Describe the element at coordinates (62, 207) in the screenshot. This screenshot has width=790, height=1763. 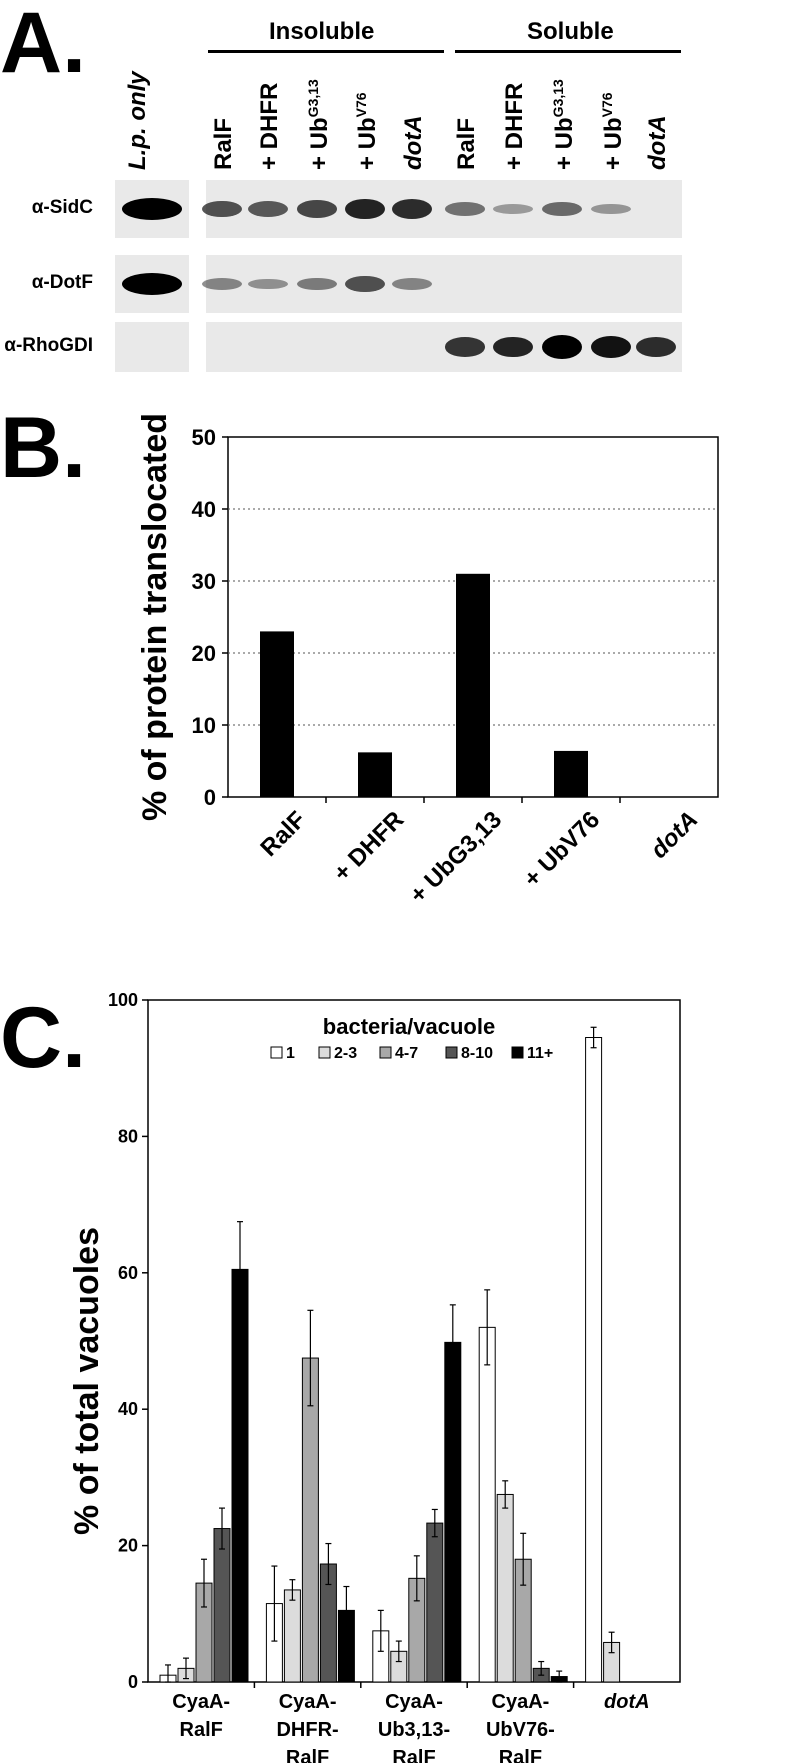
I see `blot-row-label: α-SidC` at that location.